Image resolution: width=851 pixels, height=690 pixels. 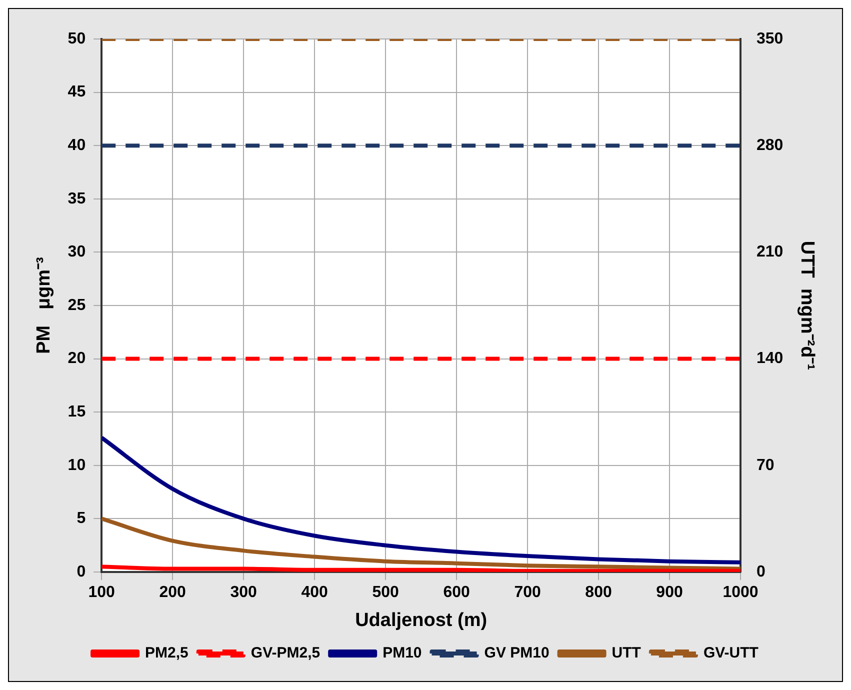 What do you see at coordinates (517, 653) in the screenshot?
I see `legend-label: GV PM10` at bounding box center [517, 653].